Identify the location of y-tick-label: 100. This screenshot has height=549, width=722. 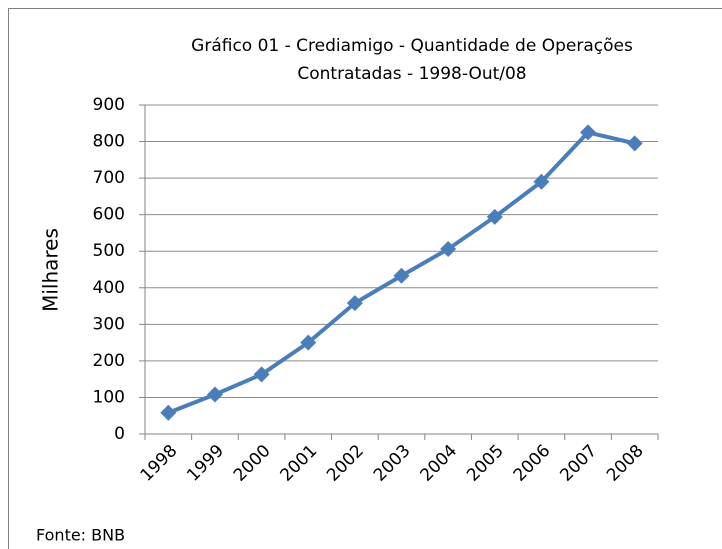
(109, 397).